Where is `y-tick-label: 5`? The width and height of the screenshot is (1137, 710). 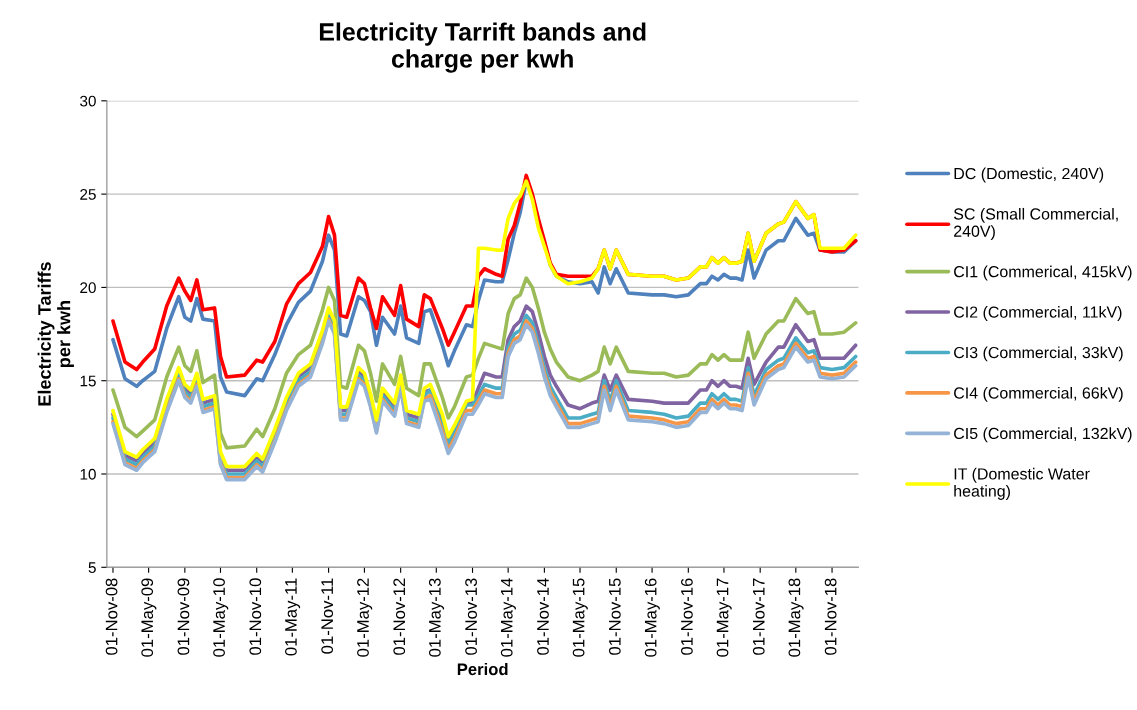
y-tick-label: 5 is located at coordinates (92, 567).